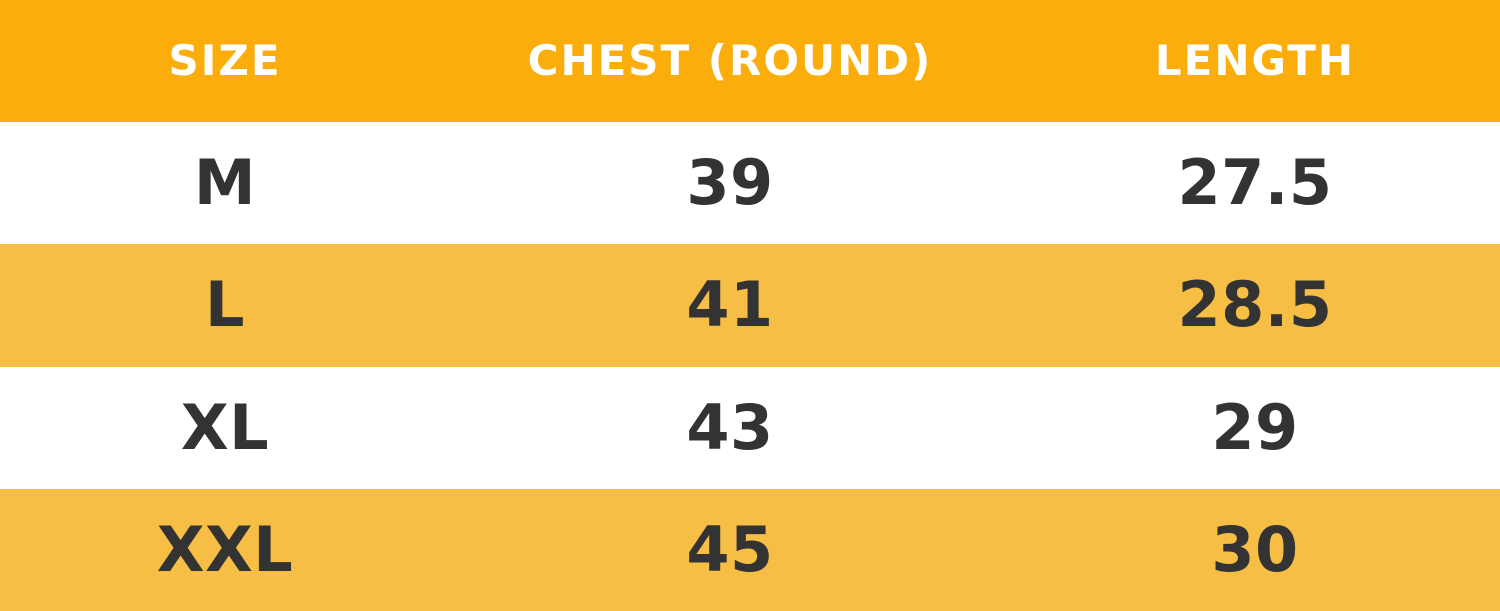  I want to click on length-cell: 30, so click(1255, 549).